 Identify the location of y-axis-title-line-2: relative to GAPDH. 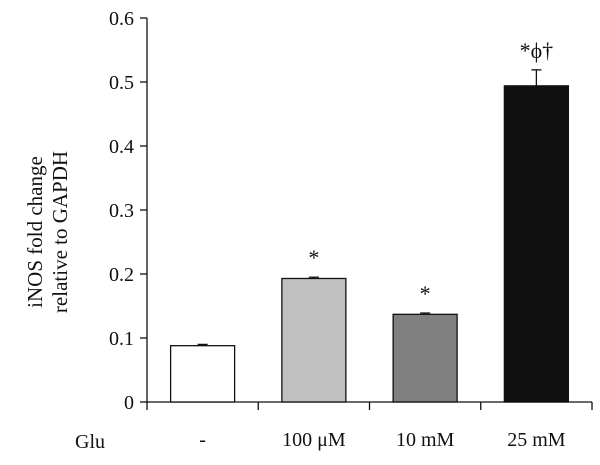
(60, 232).